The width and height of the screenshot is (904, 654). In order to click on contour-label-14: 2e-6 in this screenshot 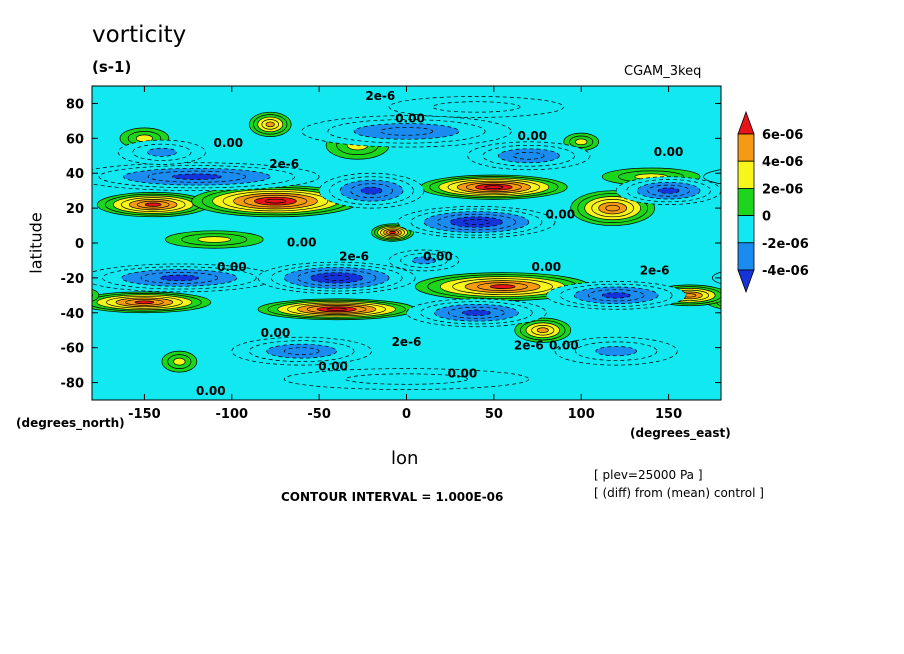, I will do `click(407, 342)`.